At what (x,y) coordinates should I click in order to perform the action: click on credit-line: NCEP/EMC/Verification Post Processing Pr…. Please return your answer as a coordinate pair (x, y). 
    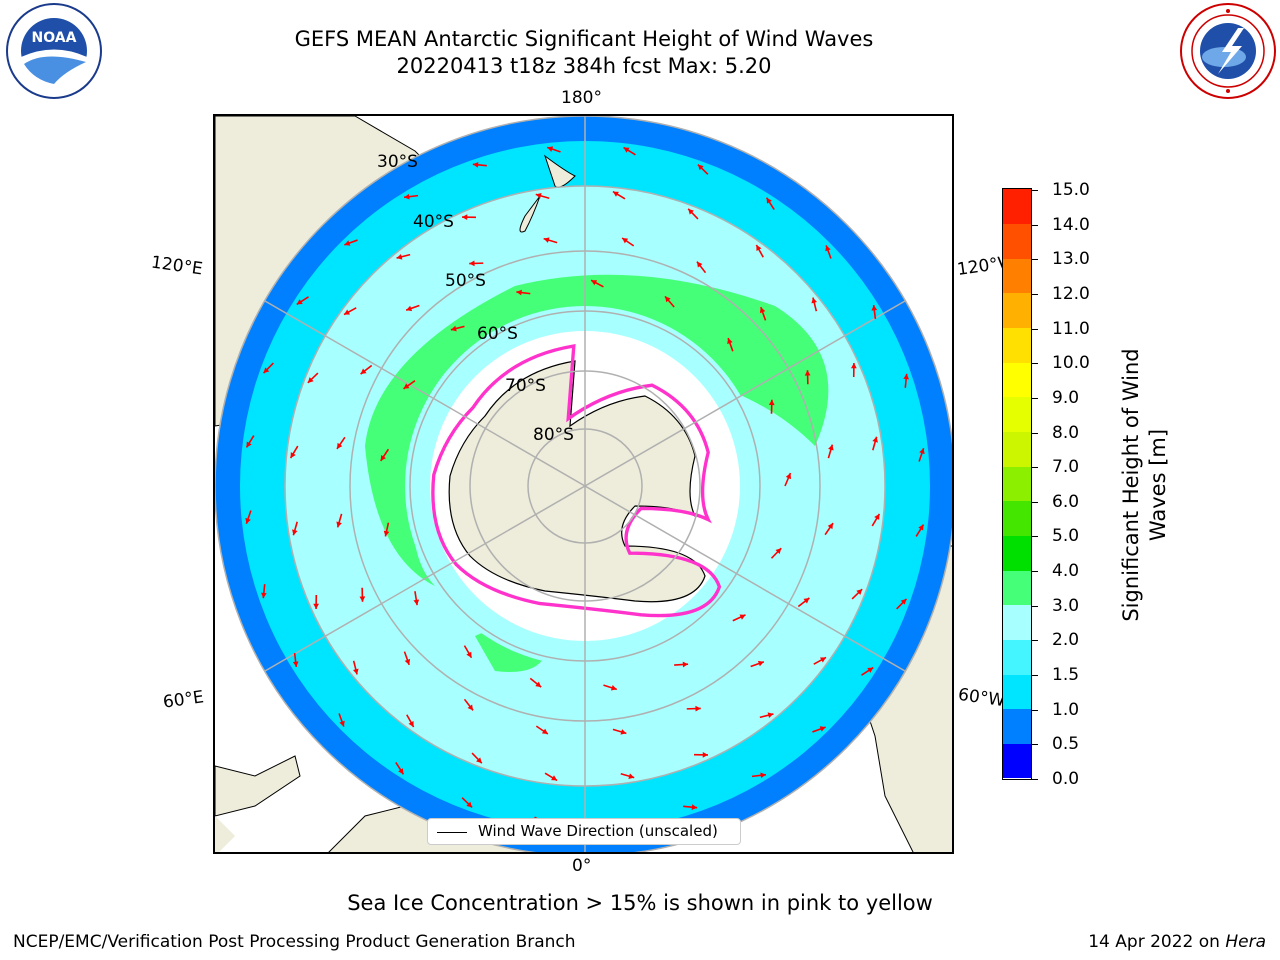
    Looking at the image, I should click on (294, 942).